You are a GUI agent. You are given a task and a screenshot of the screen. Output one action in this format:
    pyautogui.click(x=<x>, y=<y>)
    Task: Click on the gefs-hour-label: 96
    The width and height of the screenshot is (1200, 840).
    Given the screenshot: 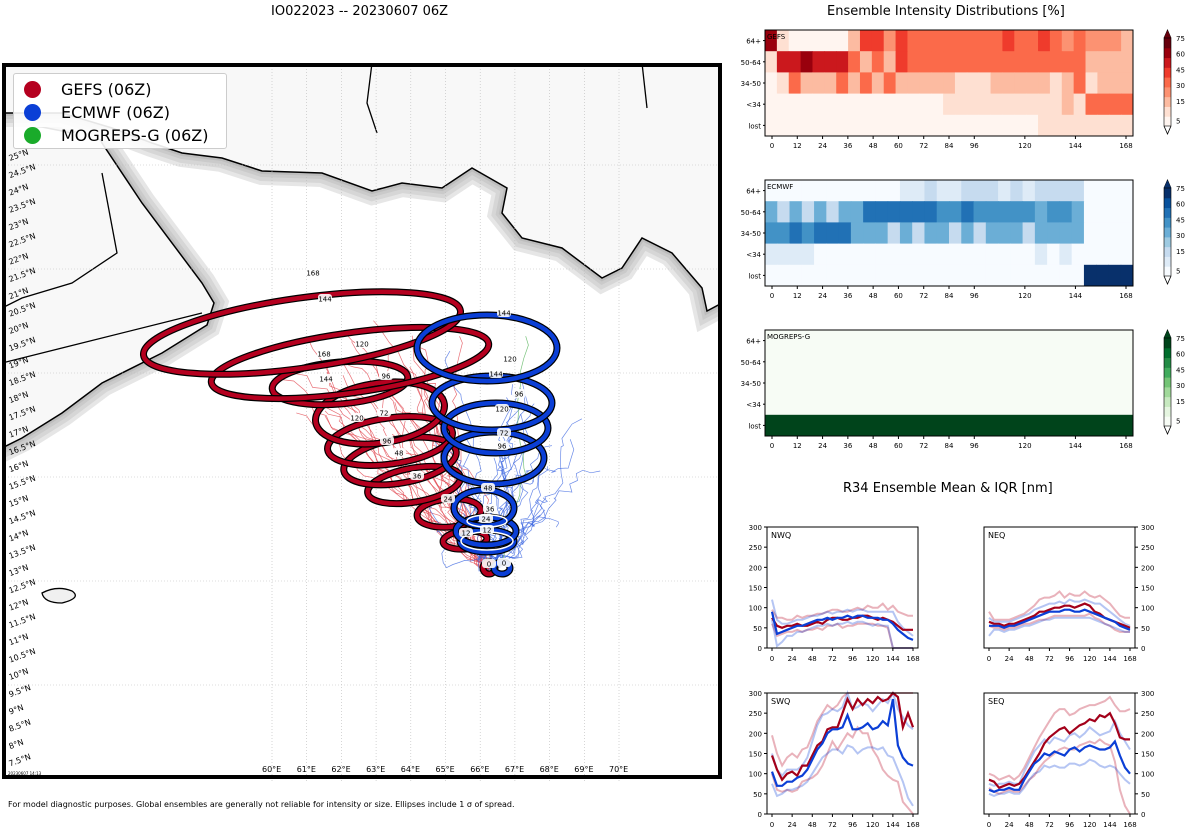 What is the action you would take?
    pyautogui.click(x=386, y=377)
    